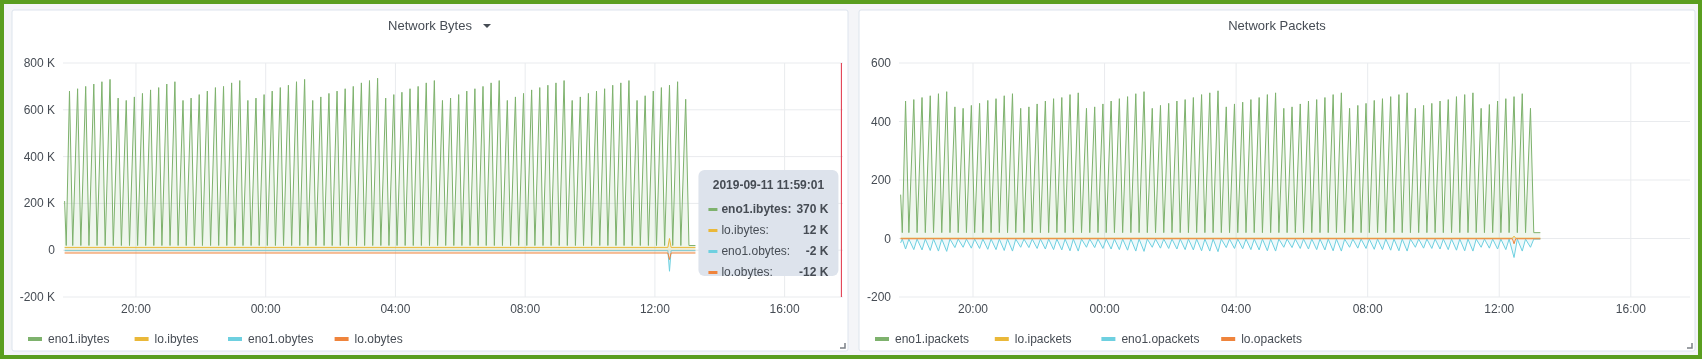  I want to click on y-tick-label: 200, so click(881, 180).